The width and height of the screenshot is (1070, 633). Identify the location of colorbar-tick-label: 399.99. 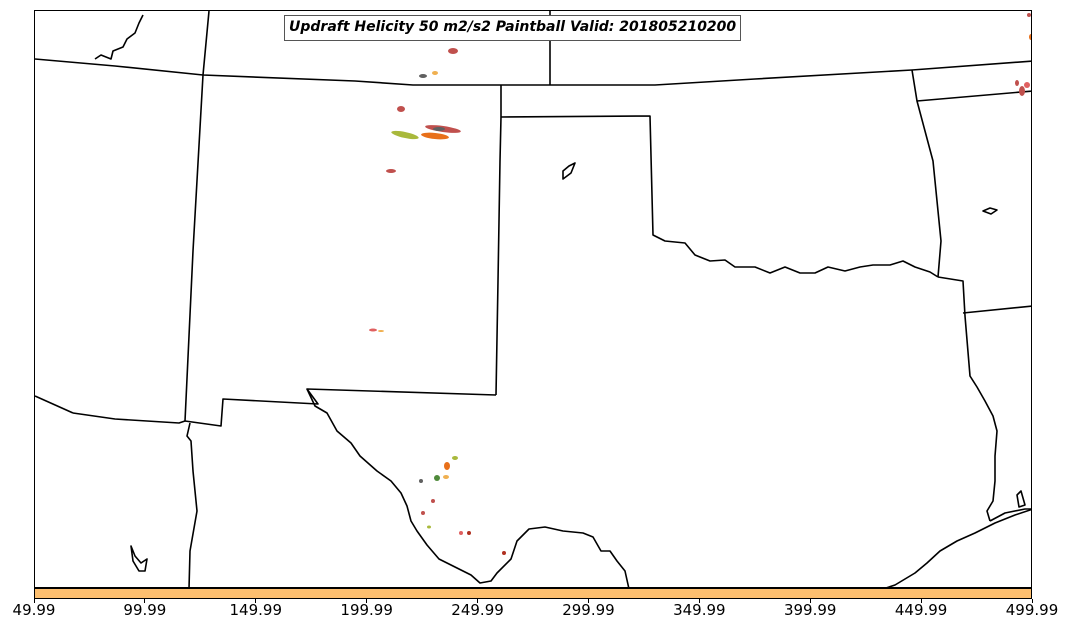
(810, 610).